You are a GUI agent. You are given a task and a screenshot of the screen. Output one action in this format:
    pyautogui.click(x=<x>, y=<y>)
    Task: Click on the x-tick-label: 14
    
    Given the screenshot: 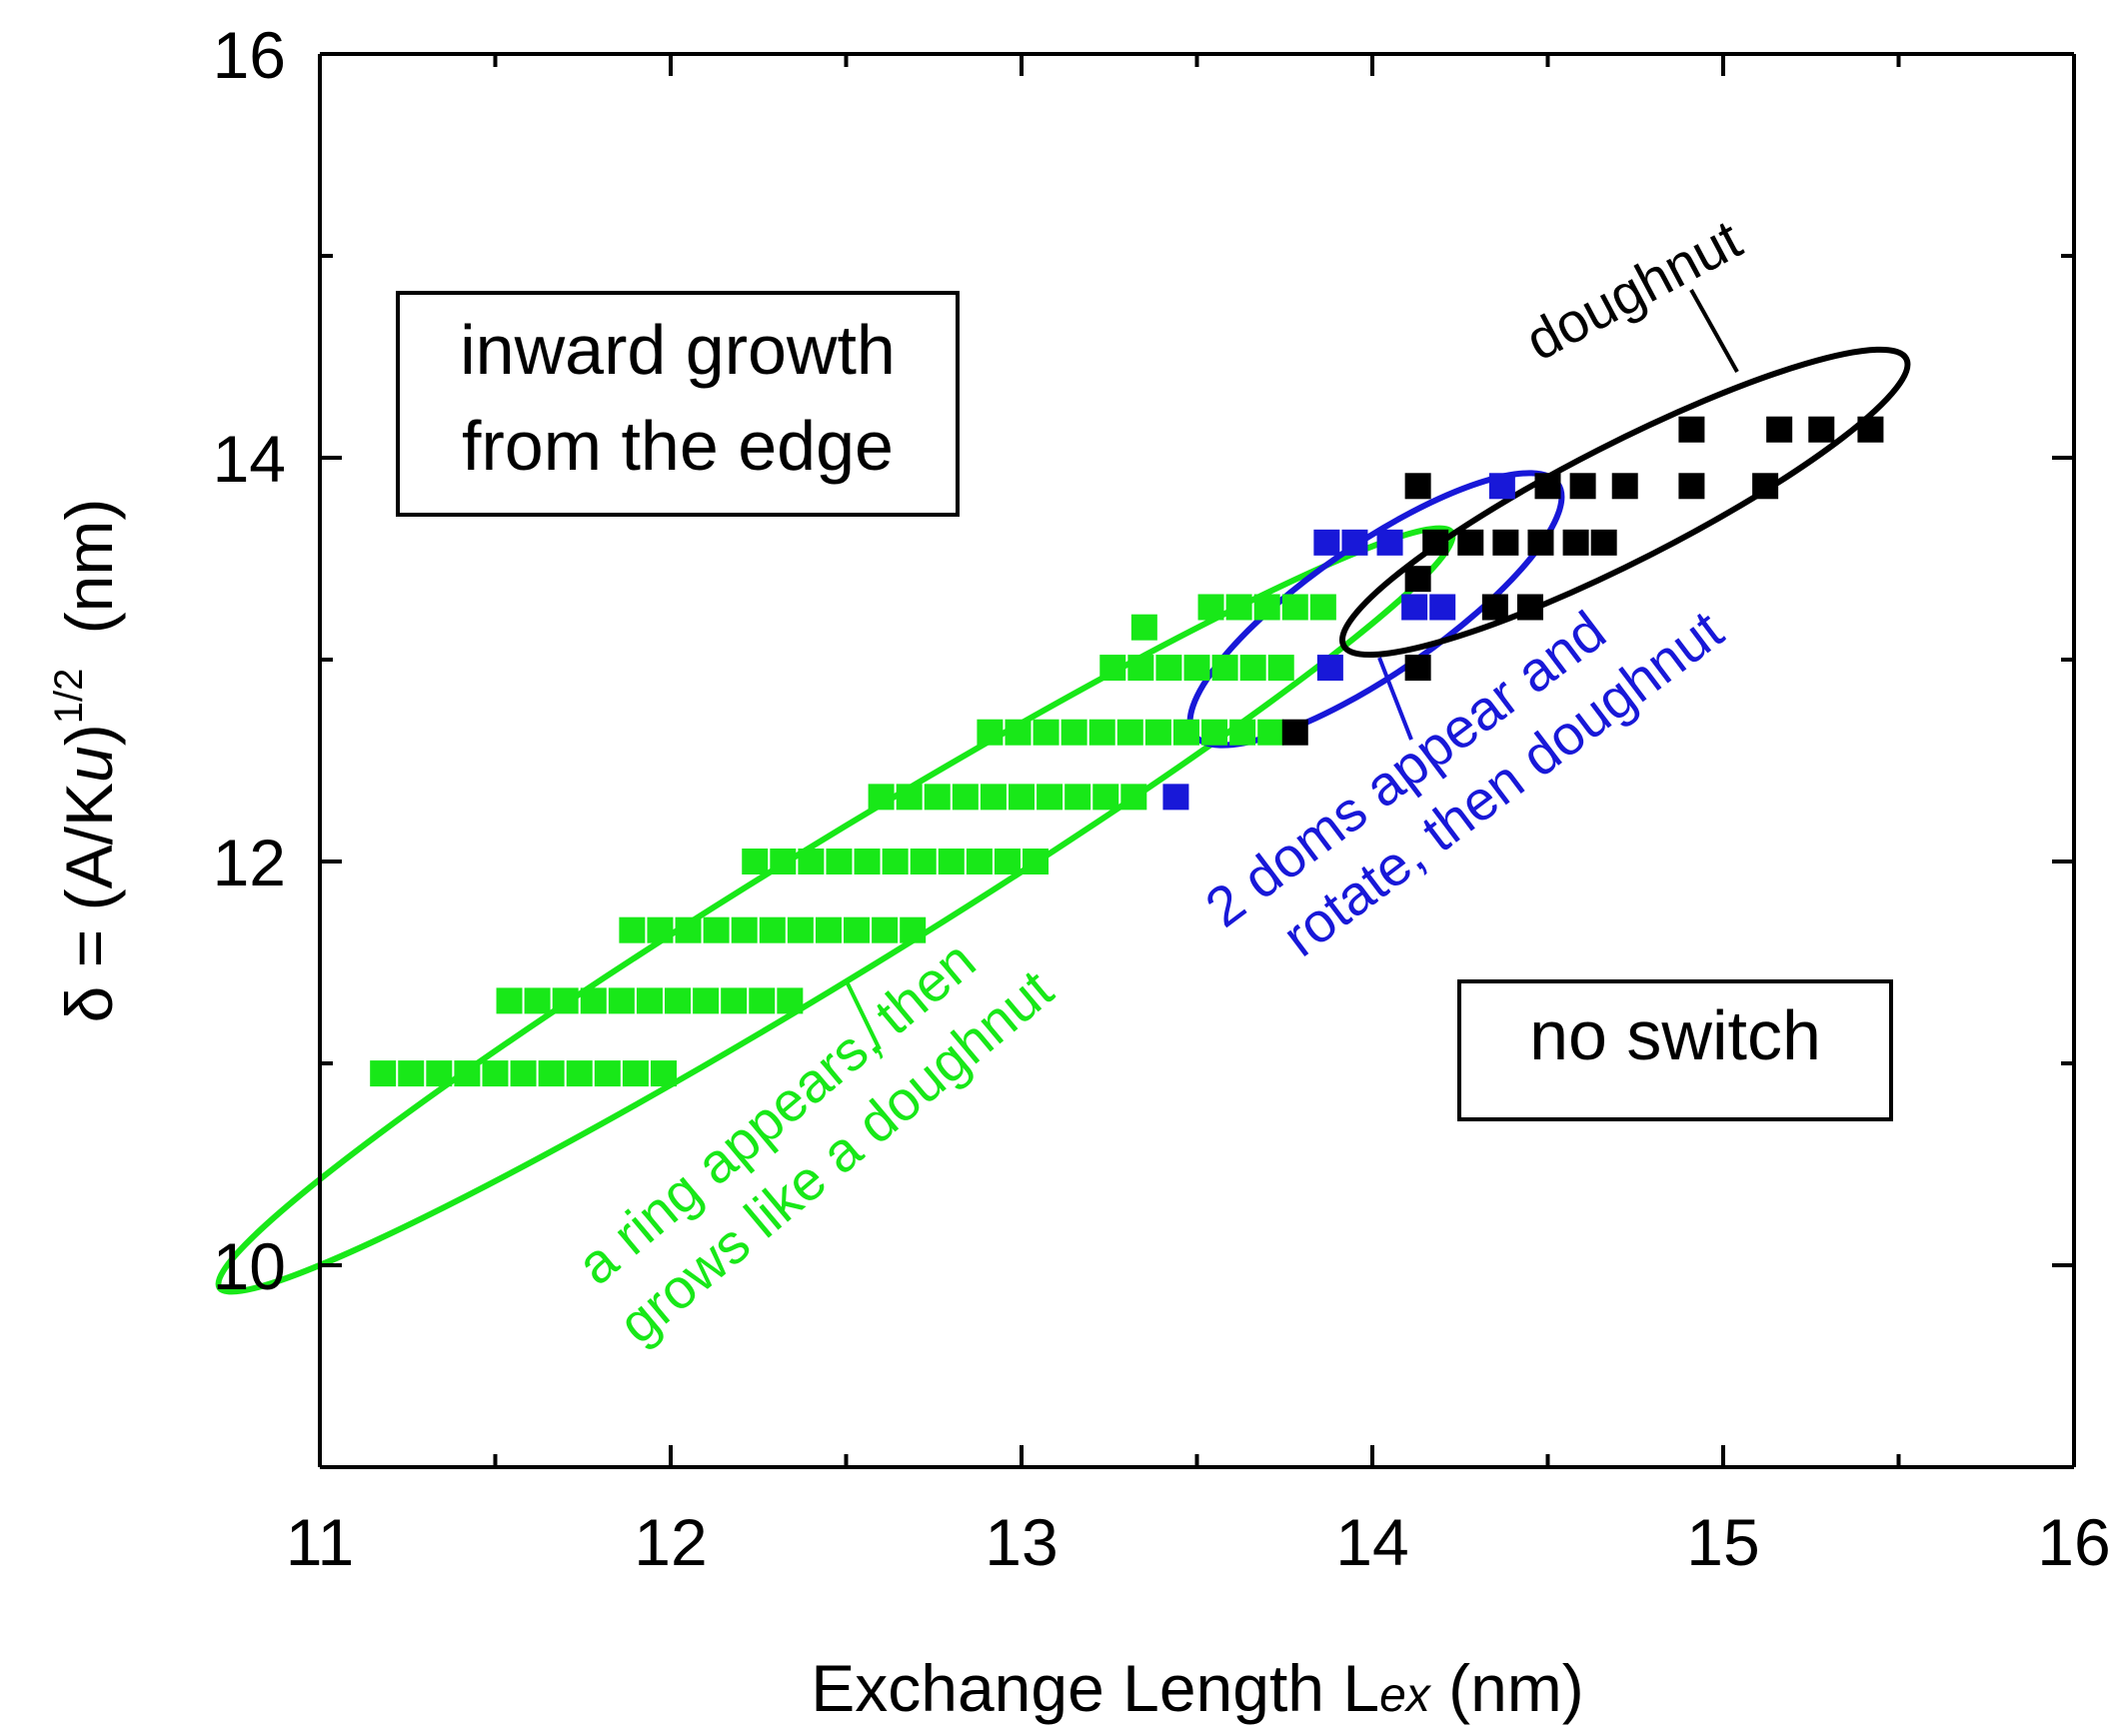 What is the action you would take?
    pyautogui.click(x=1372, y=1542)
    